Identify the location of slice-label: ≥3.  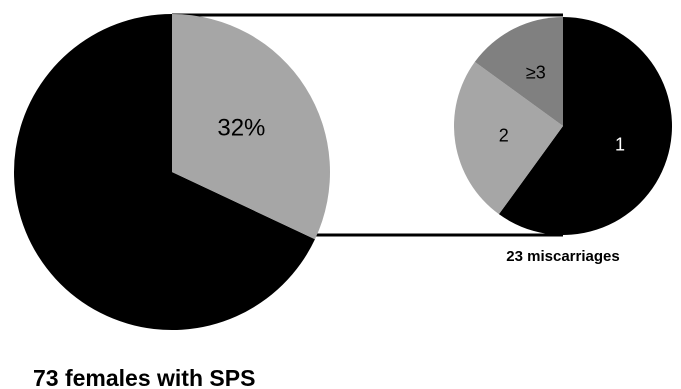
(536, 73).